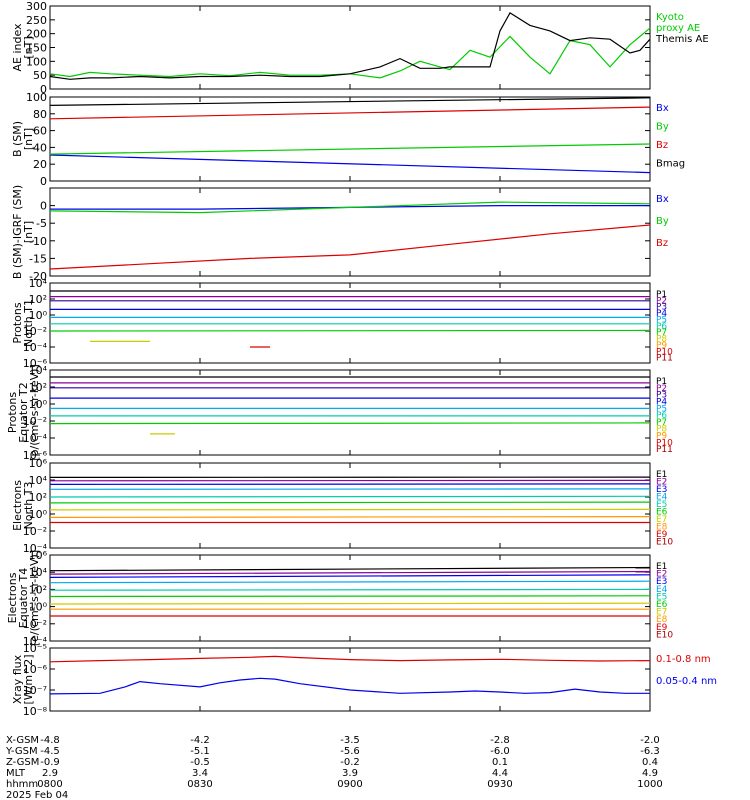 This screenshot has height=800, width=750. Describe the element at coordinates (678, 23) in the screenshot. I see `legend-entry: Kyoto proxy AE` at that location.